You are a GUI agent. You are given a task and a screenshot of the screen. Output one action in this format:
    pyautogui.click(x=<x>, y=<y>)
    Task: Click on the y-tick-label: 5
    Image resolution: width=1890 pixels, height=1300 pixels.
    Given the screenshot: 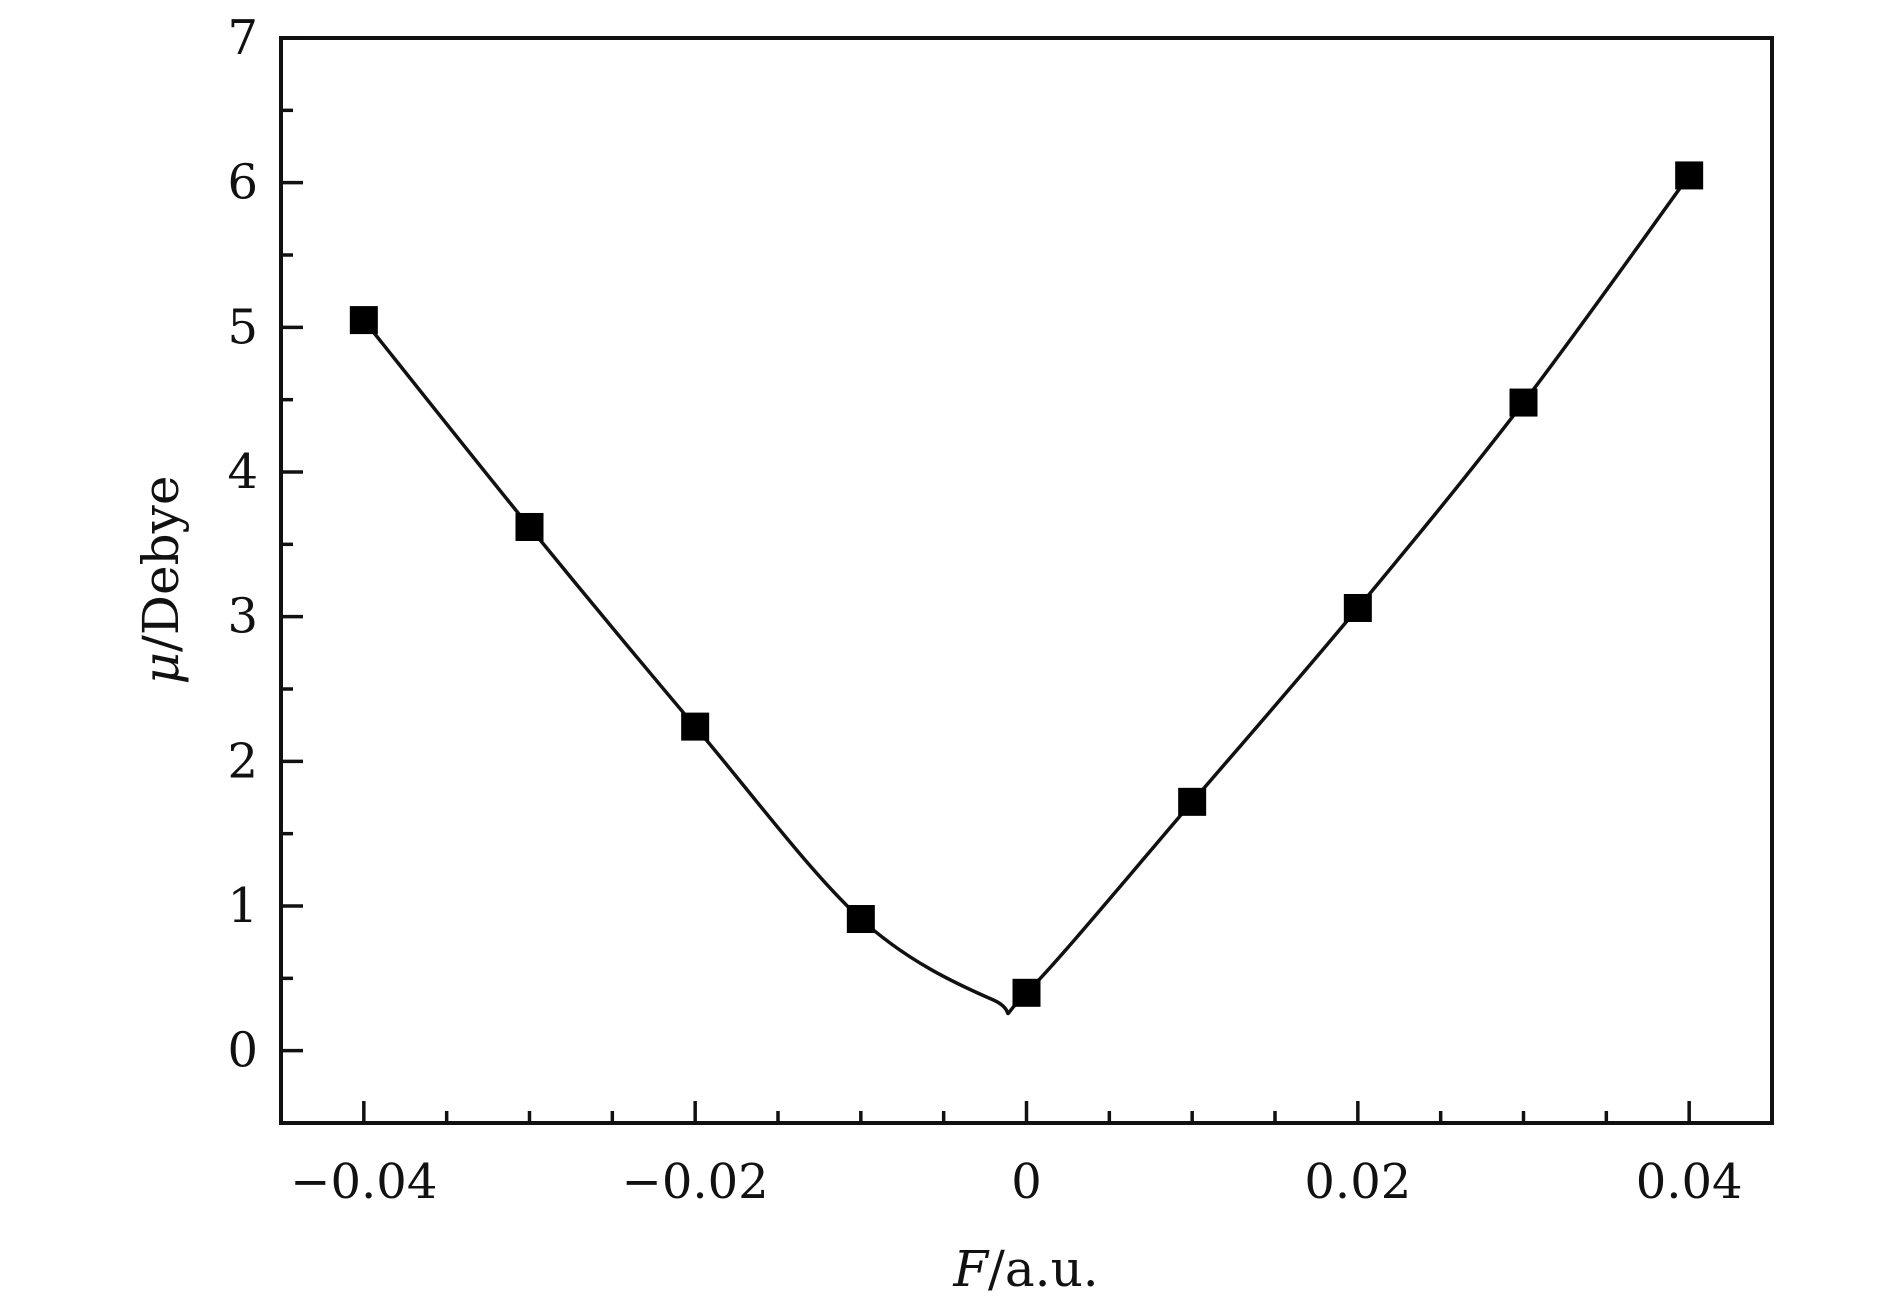 What is the action you would take?
    pyautogui.click(x=242, y=327)
    